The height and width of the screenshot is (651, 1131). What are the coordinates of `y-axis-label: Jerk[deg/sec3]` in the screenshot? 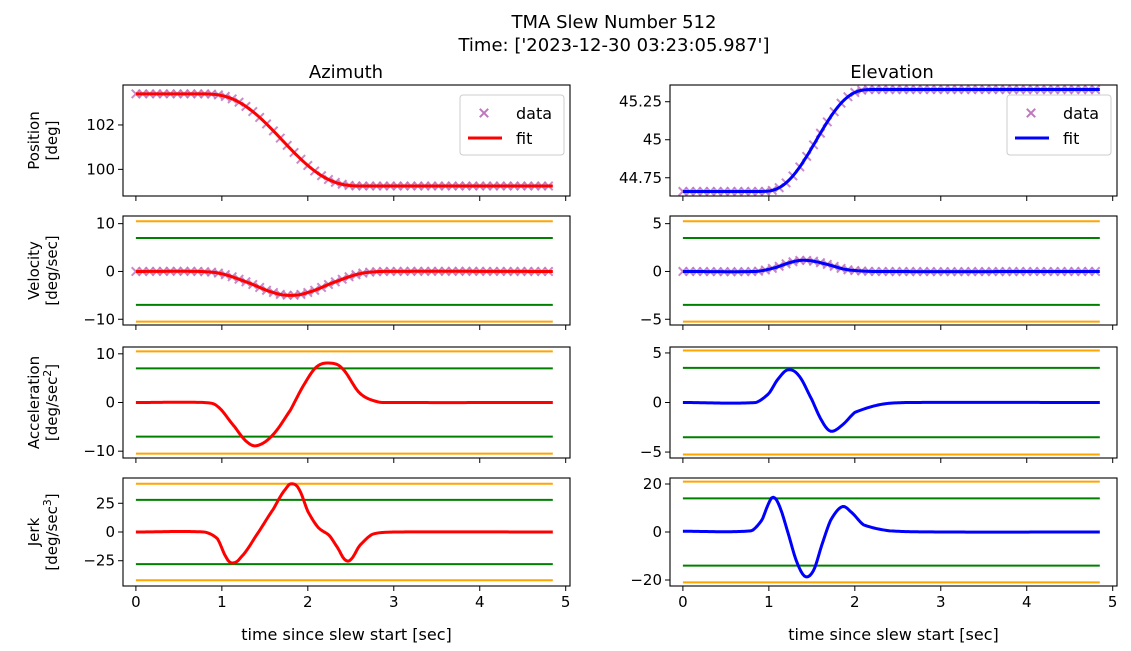 It's located at (43, 531).